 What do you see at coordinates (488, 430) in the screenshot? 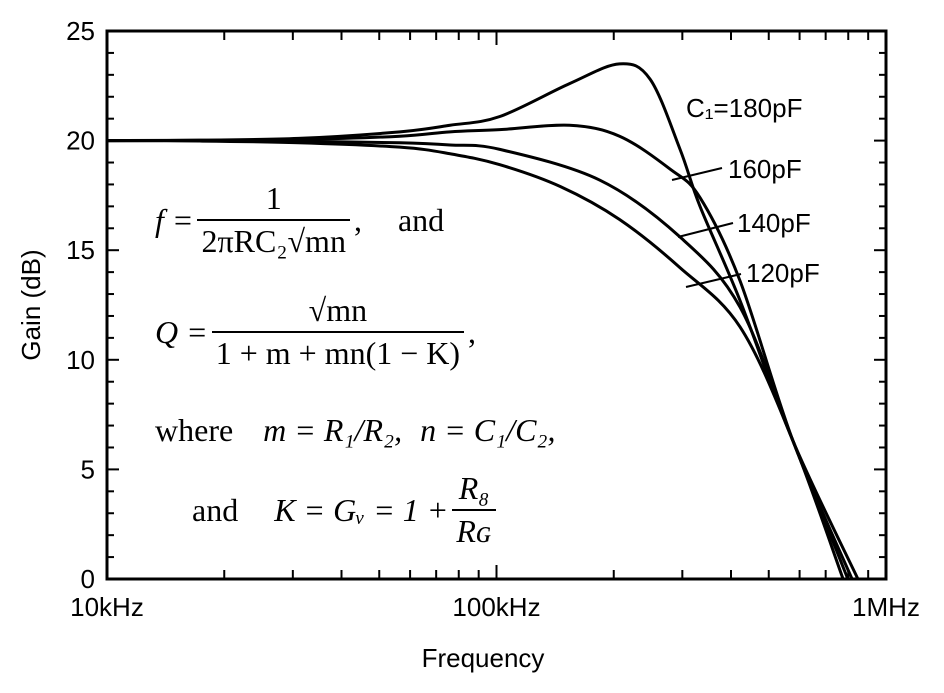
I see `eq-n-def: n = C₁/C₂,` at bounding box center [488, 430].